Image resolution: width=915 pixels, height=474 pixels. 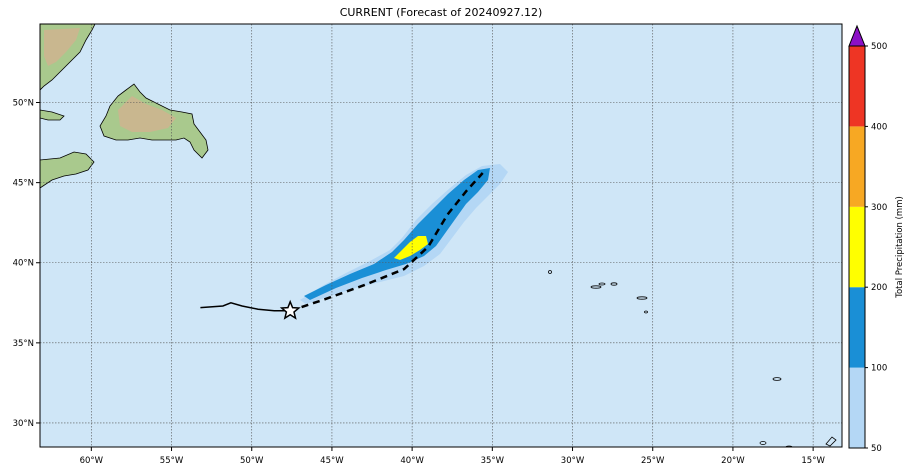 I want to click on map-title: CURRENT (Forecast of 20240927.12), so click(x=441, y=12).